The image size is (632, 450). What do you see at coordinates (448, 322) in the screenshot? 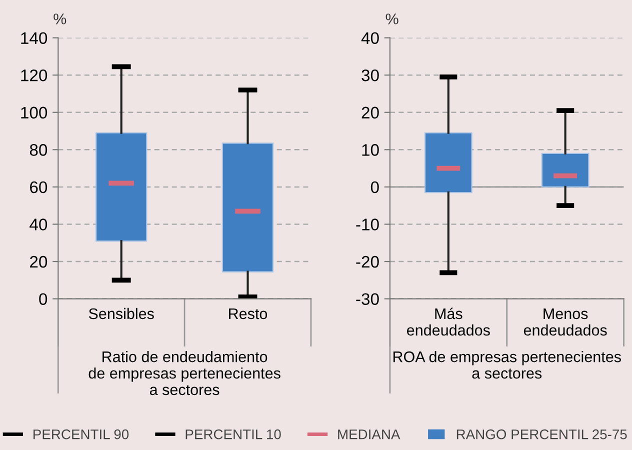
I see `x-tick-label: Más endeudados` at bounding box center [448, 322].